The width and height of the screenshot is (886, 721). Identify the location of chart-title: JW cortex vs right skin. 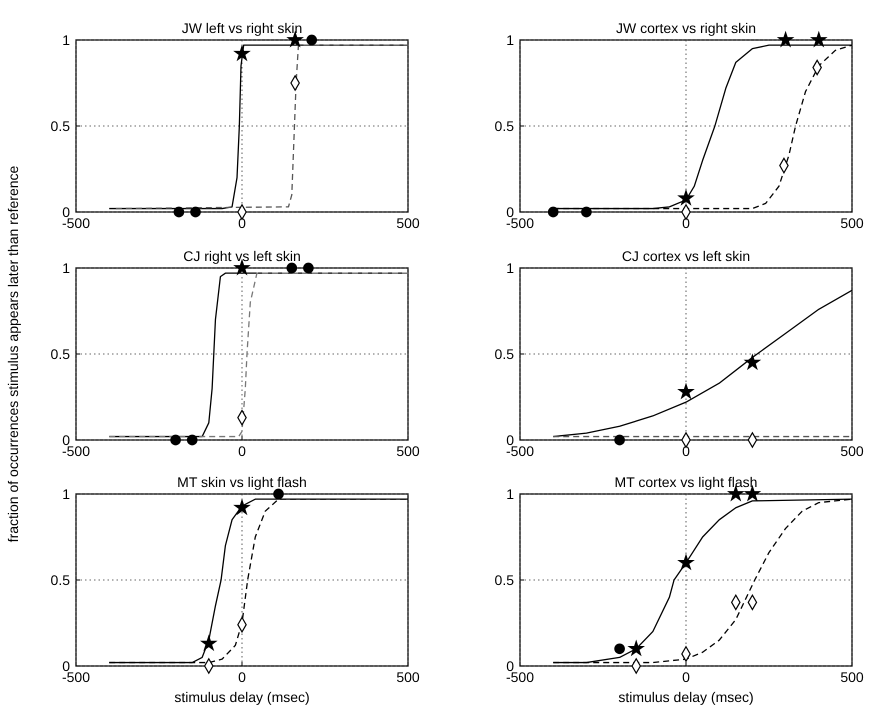
(686, 28).